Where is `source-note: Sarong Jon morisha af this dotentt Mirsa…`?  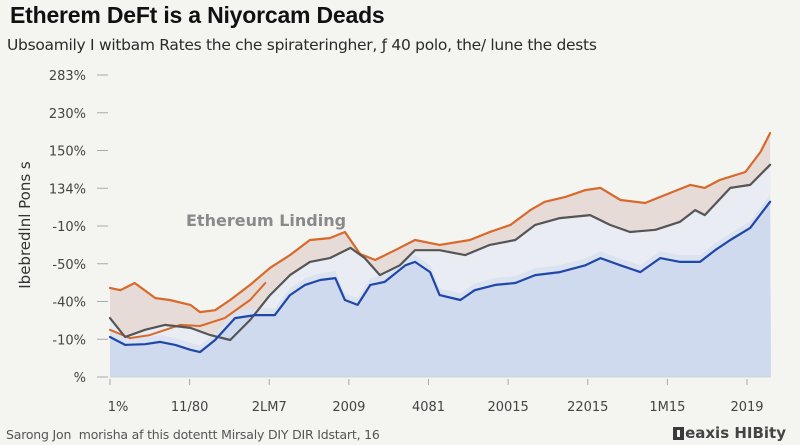 source-note: Sarong Jon morisha af this dotentt Mirsa… is located at coordinates (193, 434).